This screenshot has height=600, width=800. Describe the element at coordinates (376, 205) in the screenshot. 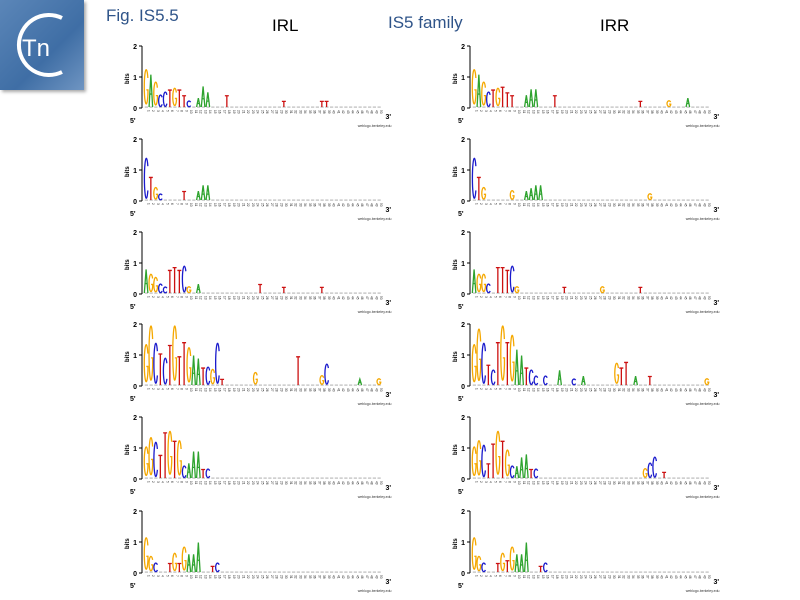

I see `position-tick-label: 49` at that location.